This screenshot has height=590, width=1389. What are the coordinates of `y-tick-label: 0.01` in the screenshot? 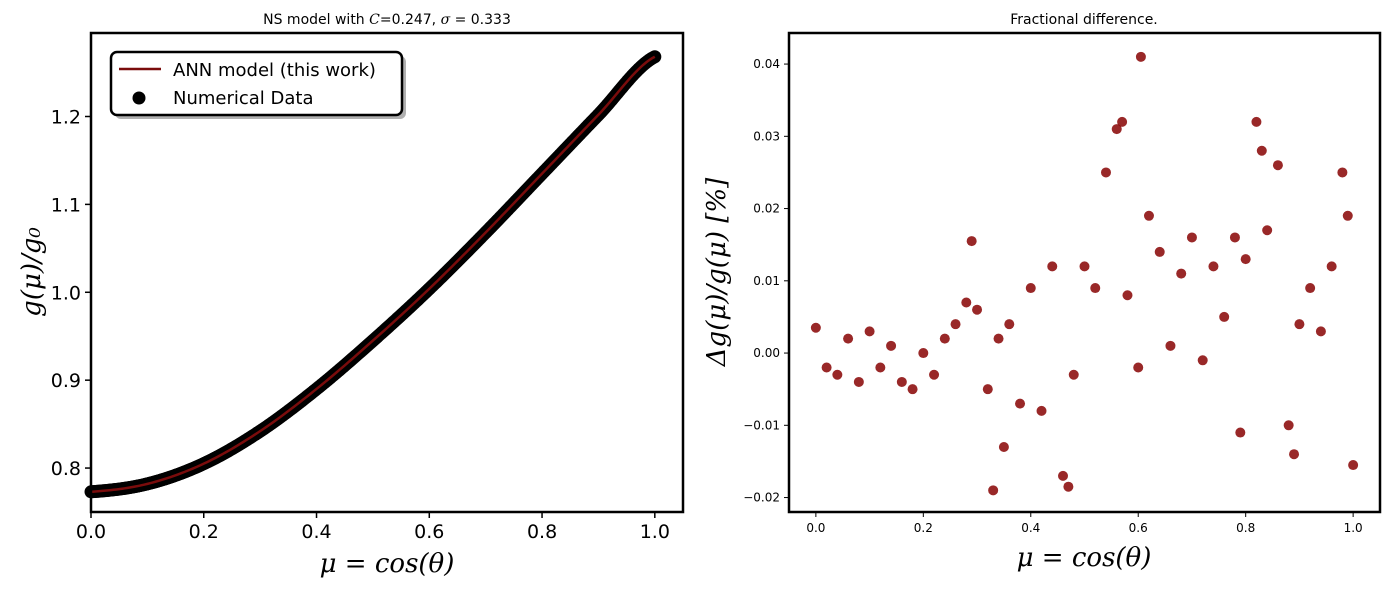 It's located at (766, 281).